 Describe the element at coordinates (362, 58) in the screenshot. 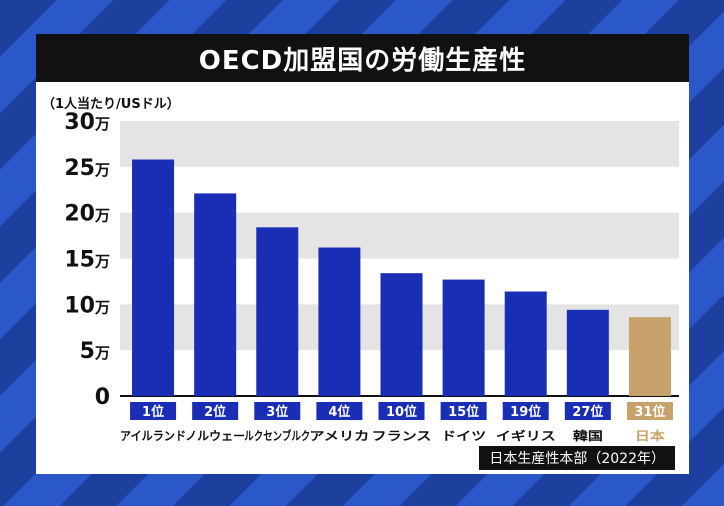

I see `chart-title: OECD加盟国の労働生産性` at that location.